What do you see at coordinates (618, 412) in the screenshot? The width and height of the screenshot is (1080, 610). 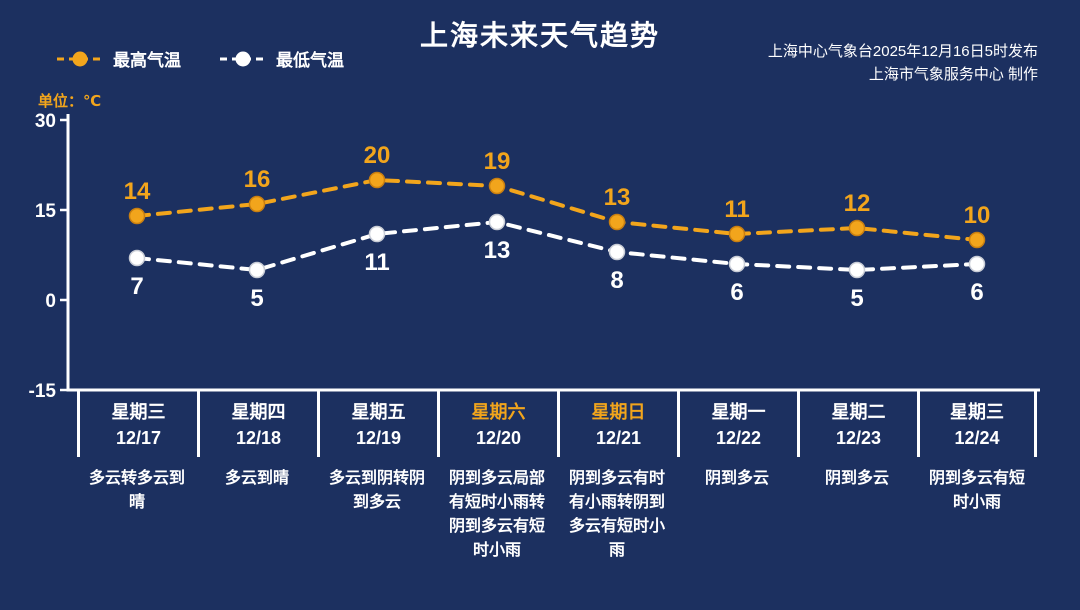 I see `weekday-label: 星期日` at bounding box center [618, 412].